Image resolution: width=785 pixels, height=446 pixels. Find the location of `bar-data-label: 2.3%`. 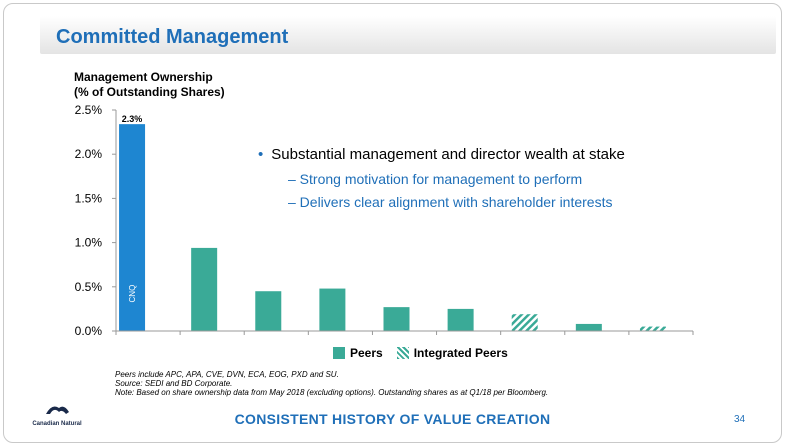

bar-data-label: 2.3% is located at coordinates (132, 119).